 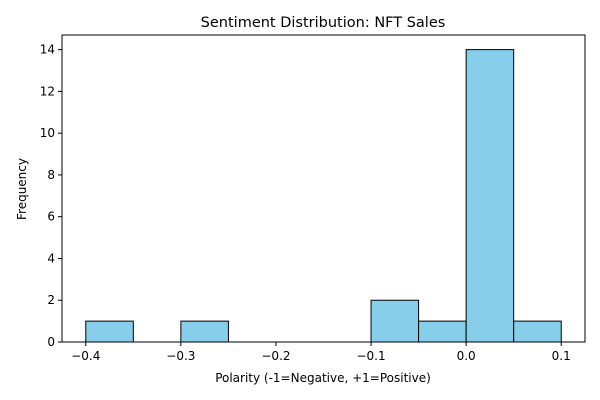 I want to click on x-tick-label: 0.0, so click(x=466, y=356).